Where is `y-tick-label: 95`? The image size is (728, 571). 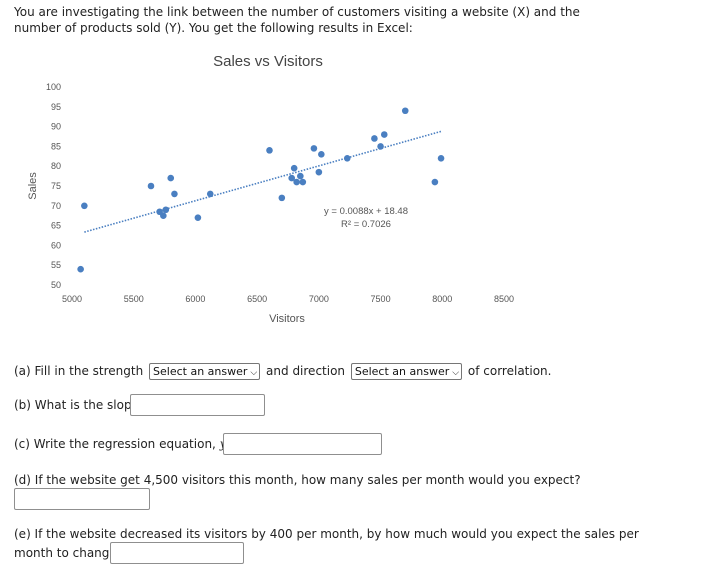
y-tick-label: 95 is located at coordinates (56, 107).